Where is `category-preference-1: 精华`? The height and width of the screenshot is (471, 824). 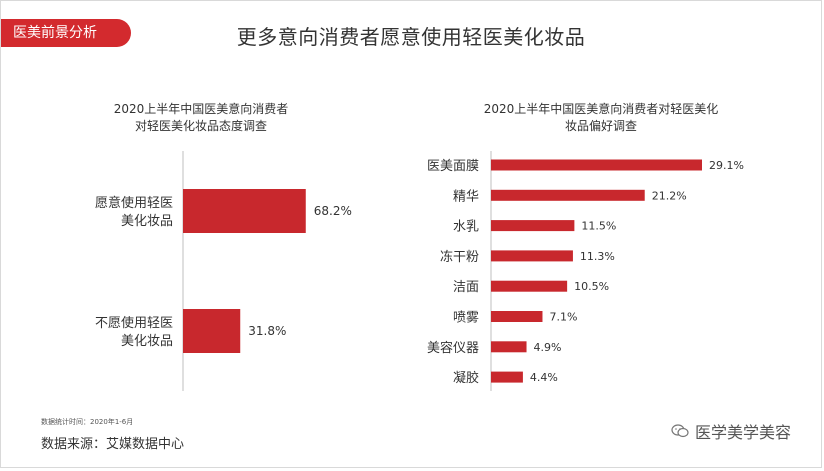
category-preference-1: 精华 is located at coordinates (466, 196).